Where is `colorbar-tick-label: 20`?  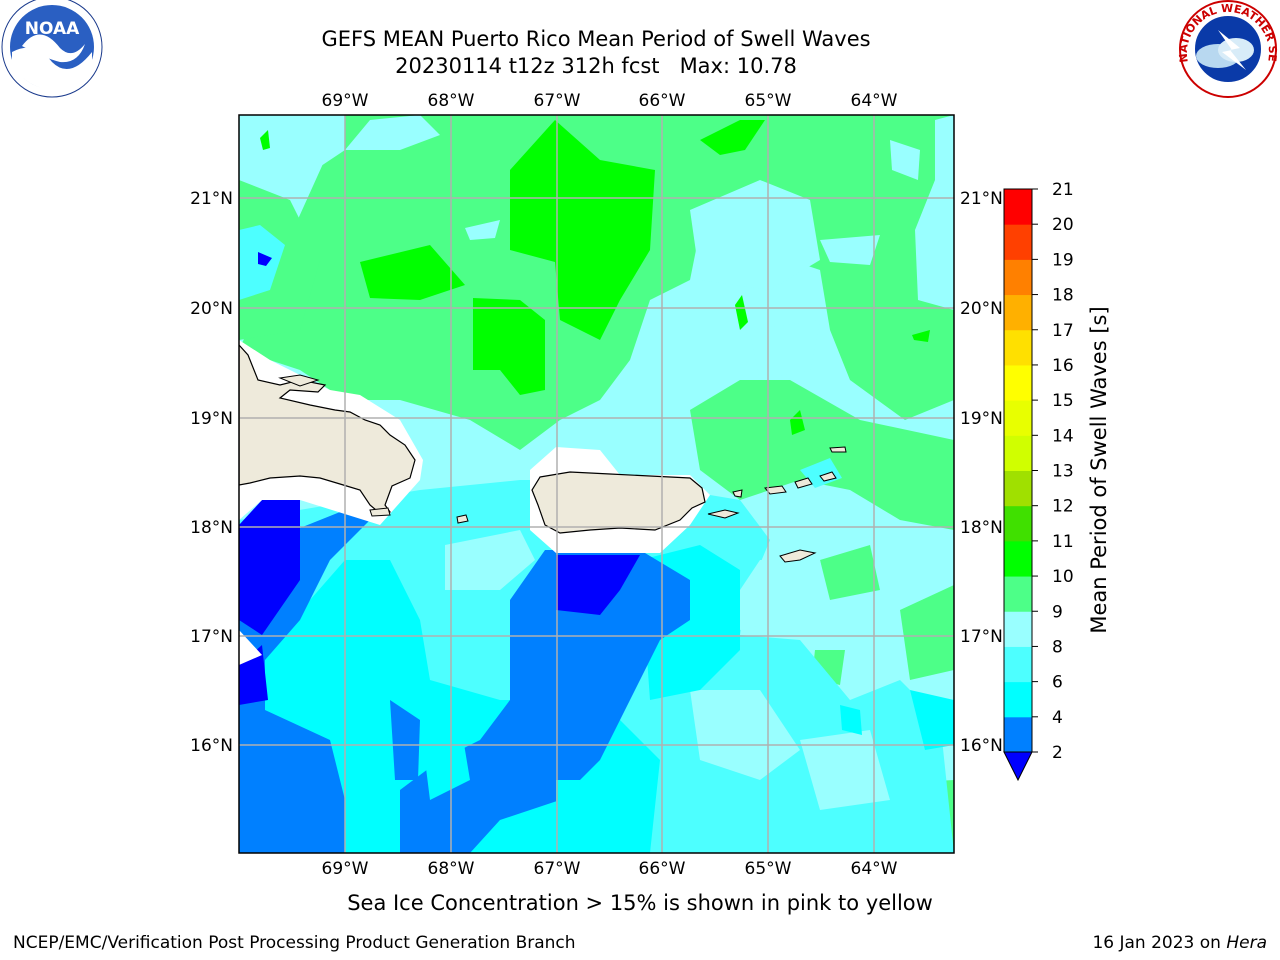
colorbar-tick-label: 20 is located at coordinates (1063, 225).